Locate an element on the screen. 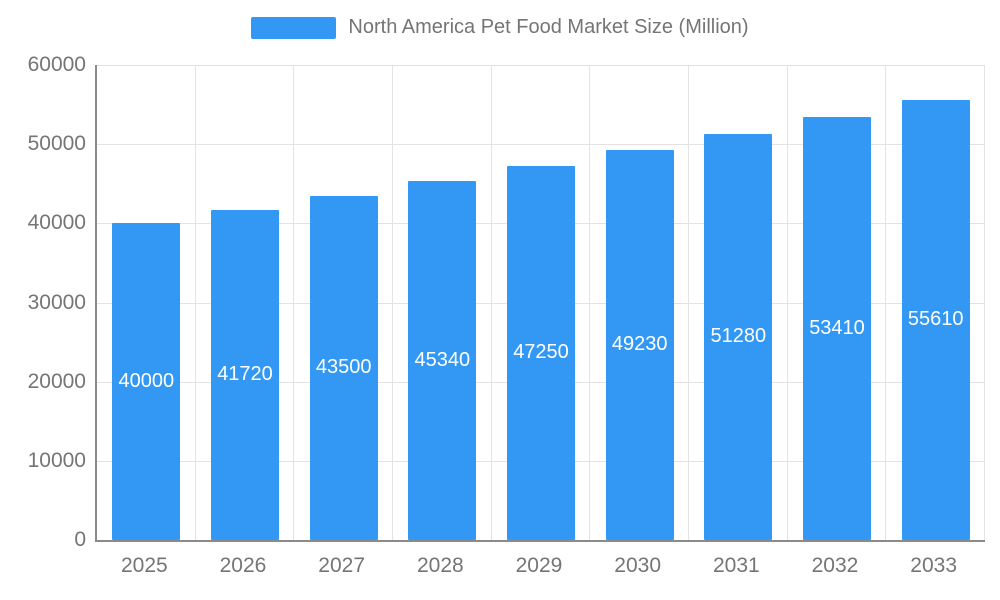  bar-value-label: 41720 is located at coordinates (245, 373).